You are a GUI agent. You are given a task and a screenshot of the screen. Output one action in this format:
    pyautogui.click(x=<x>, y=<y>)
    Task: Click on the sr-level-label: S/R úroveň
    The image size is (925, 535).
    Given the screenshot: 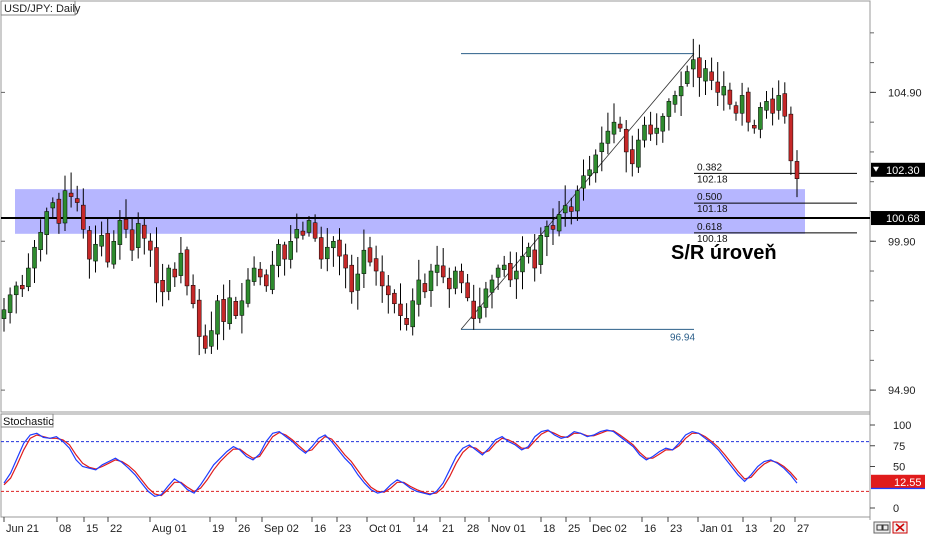 What is the action you would take?
    pyautogui.click(x=724, y=253)
    